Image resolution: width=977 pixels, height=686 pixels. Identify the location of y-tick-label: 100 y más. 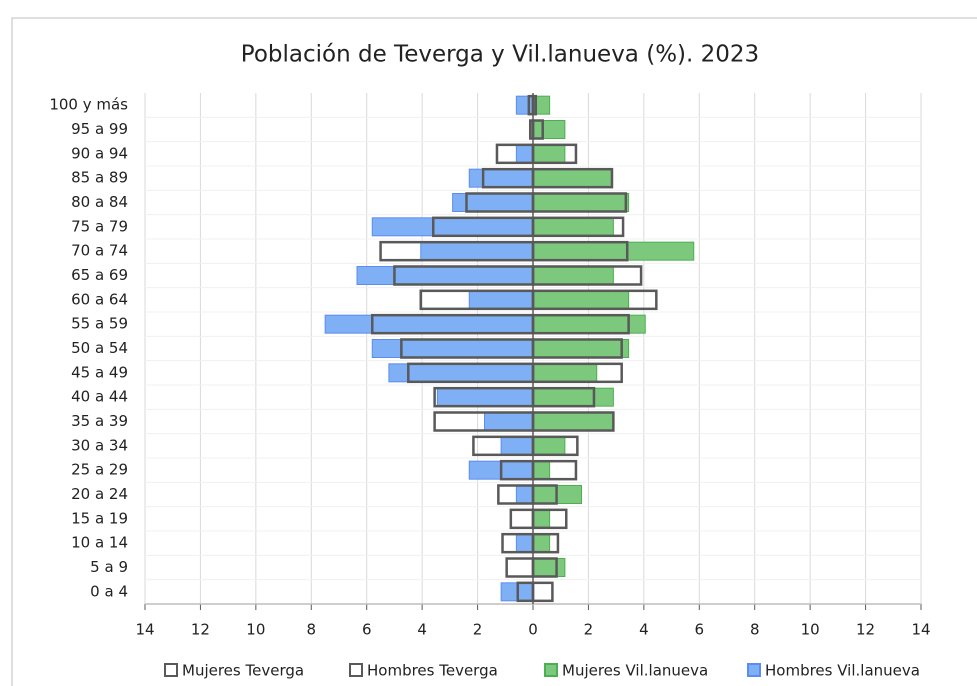
(88, 105).